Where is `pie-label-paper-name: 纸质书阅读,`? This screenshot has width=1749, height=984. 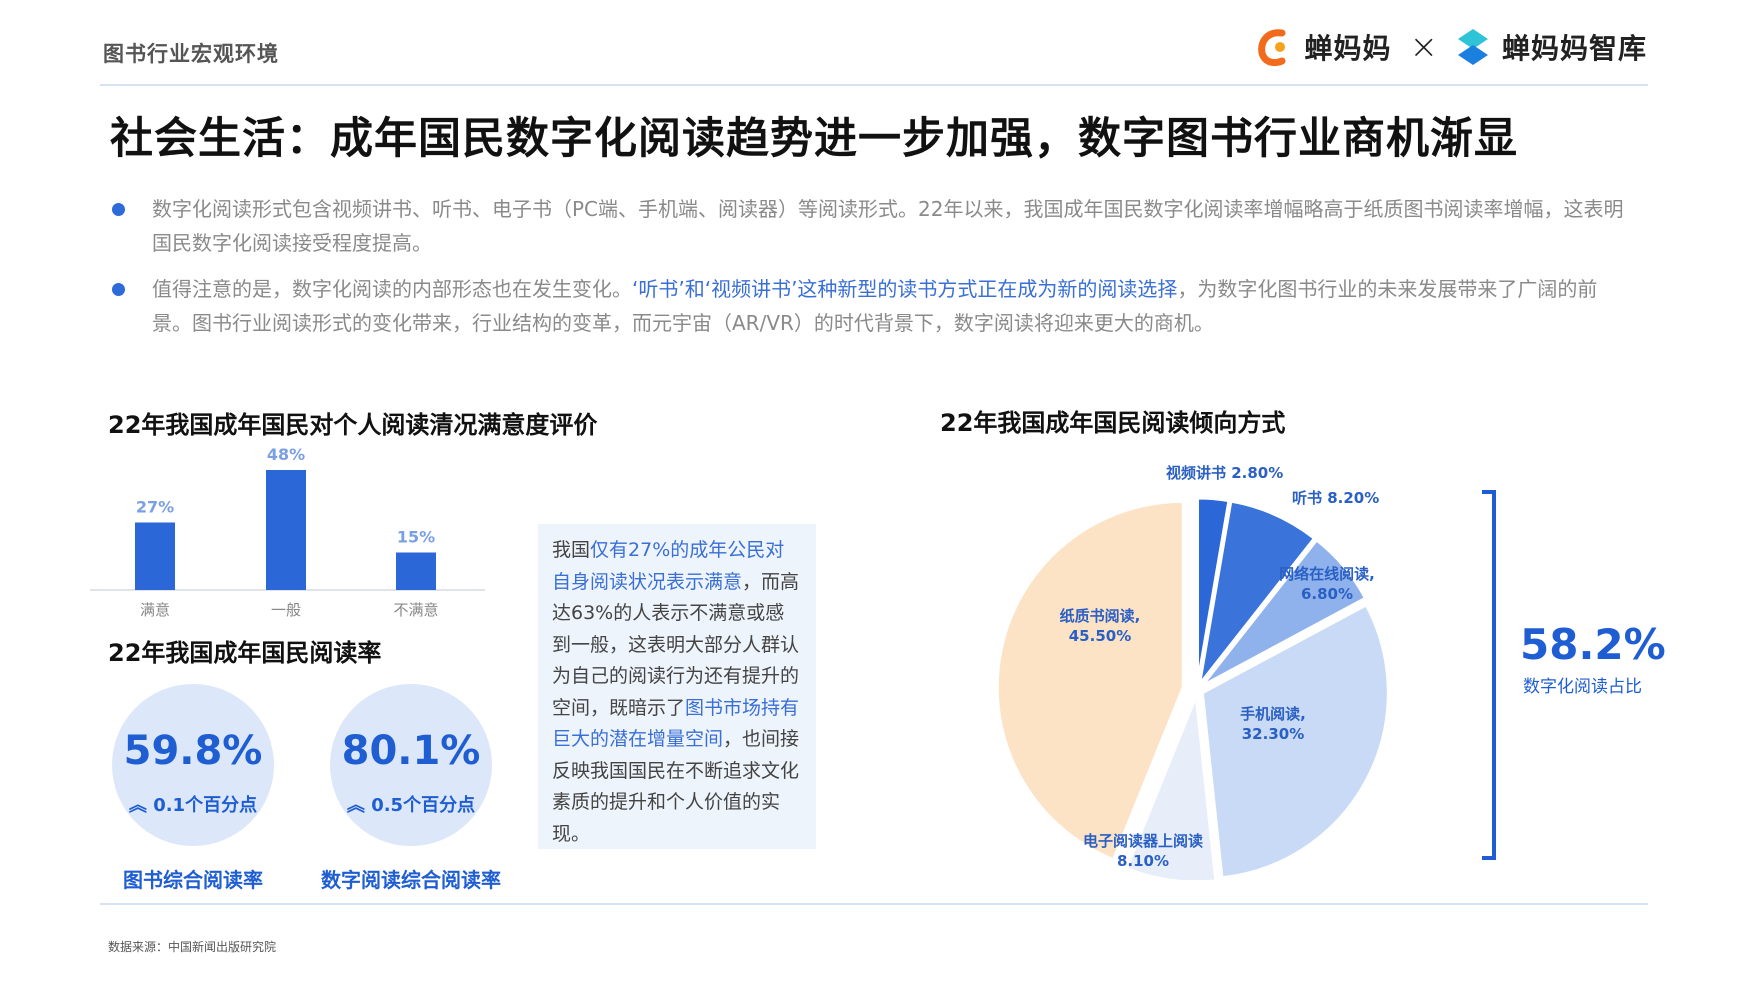 pie-label-paper-name: 纸质书阅读, is located at coordinates (1100, 616).